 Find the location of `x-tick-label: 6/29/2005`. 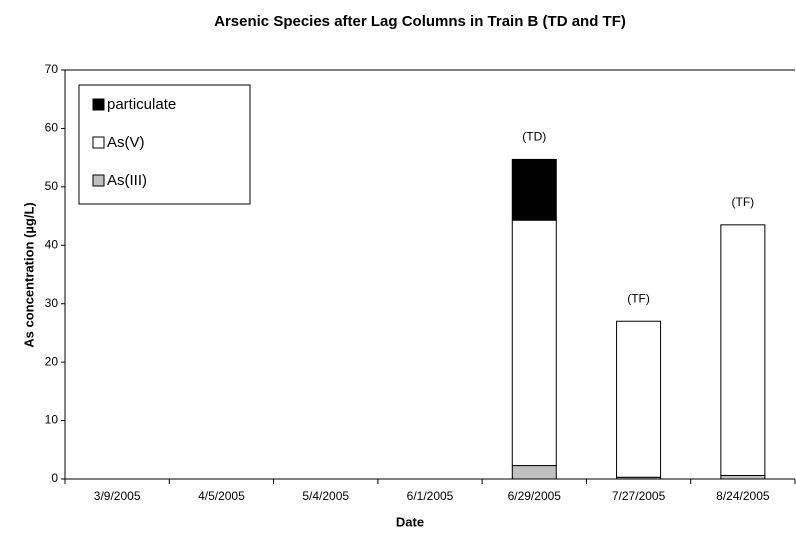

x-tick-label: 6/29/2005 is located at coordinates (535, 496).